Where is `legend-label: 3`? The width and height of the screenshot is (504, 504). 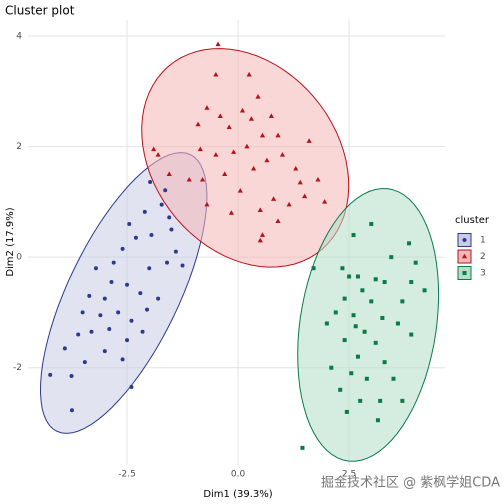 legend-label: 3 is located at coordinates (483, 274).